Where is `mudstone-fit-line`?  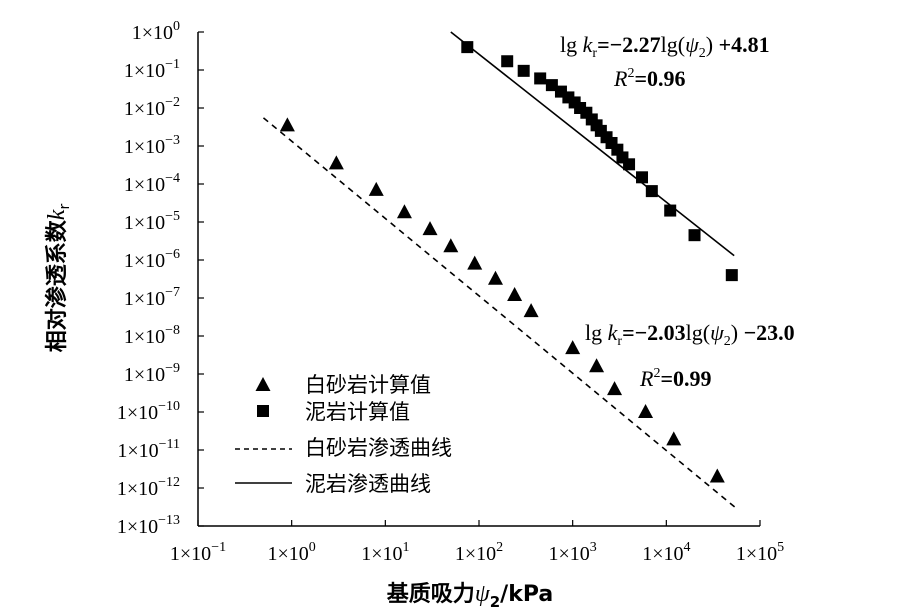 mudstone-fit-line is located at coordinates (592, 144).